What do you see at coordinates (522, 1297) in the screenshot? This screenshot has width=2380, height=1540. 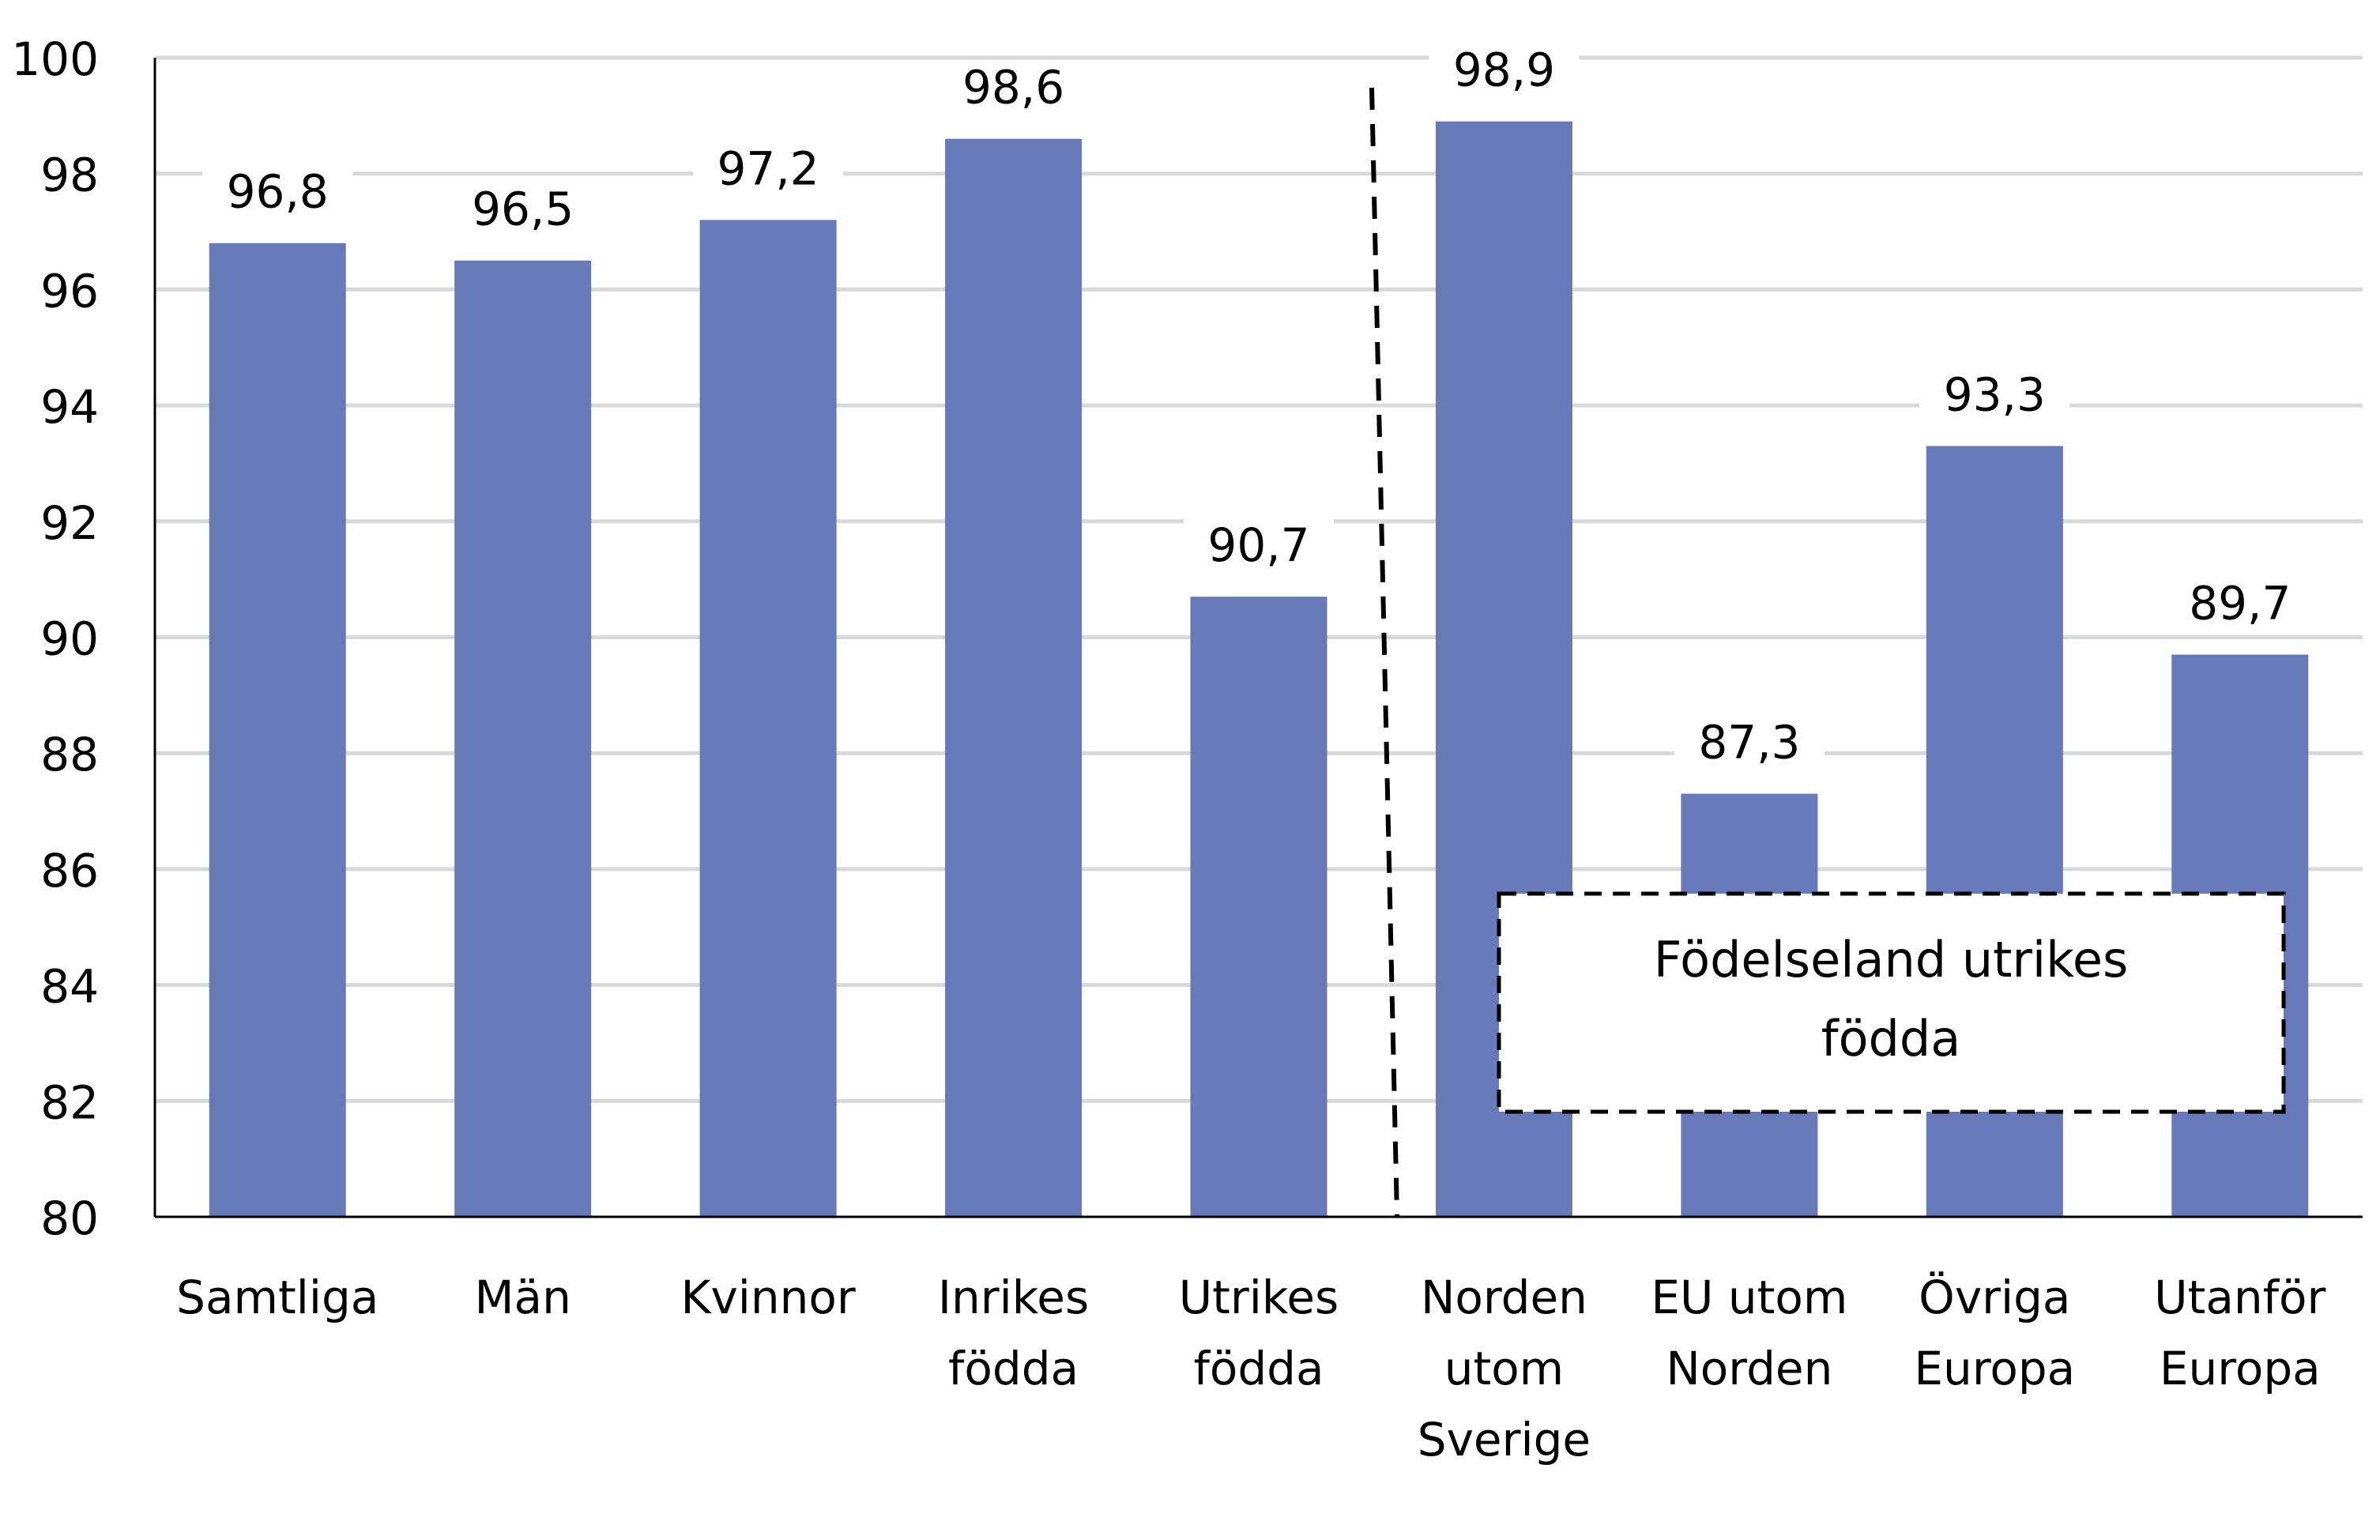 I see `x-category-label: Män` at bounding box center [522, 1297].